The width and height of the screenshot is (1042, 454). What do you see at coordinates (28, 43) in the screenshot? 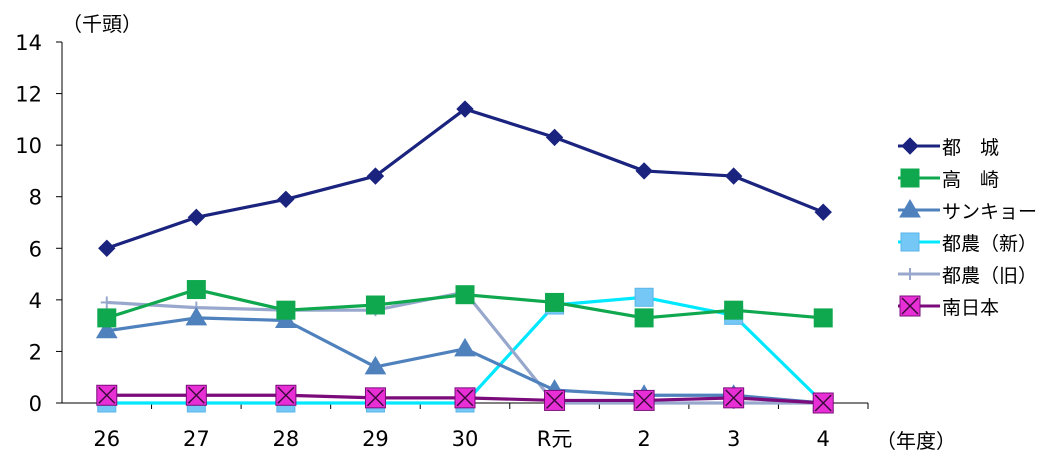
I see `y-tick-label: 14` at bounding box center [28, 43].